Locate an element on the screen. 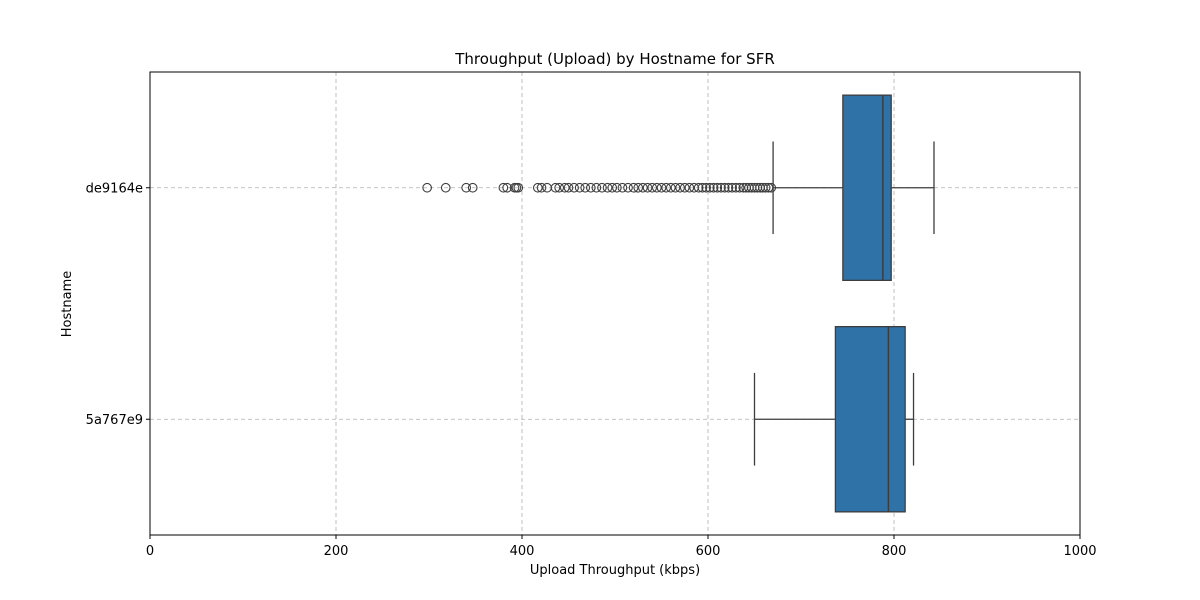  box-series-de9164e is located at coordinates (678, 187).